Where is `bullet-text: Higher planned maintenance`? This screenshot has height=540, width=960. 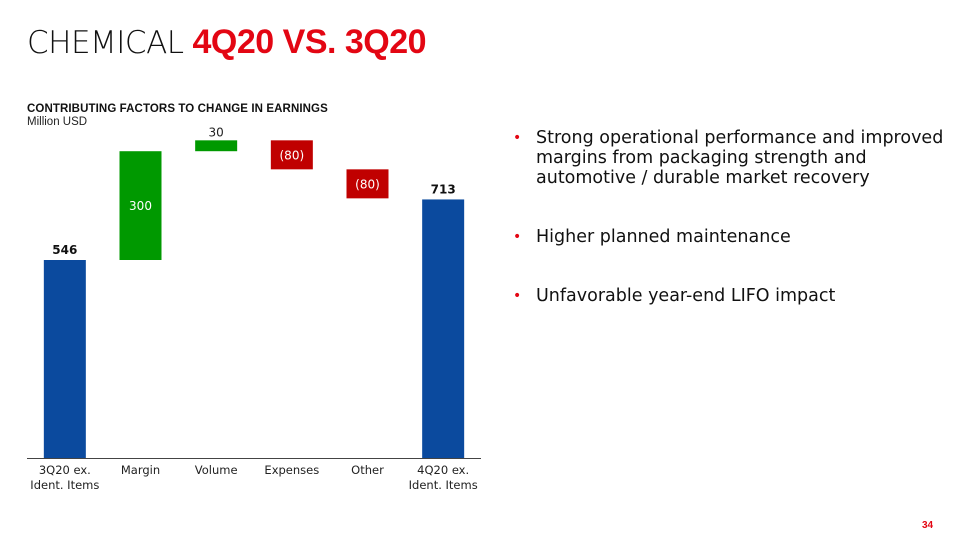 bullet-text: Higher planned maintenance is located at coordinates (663, 237).